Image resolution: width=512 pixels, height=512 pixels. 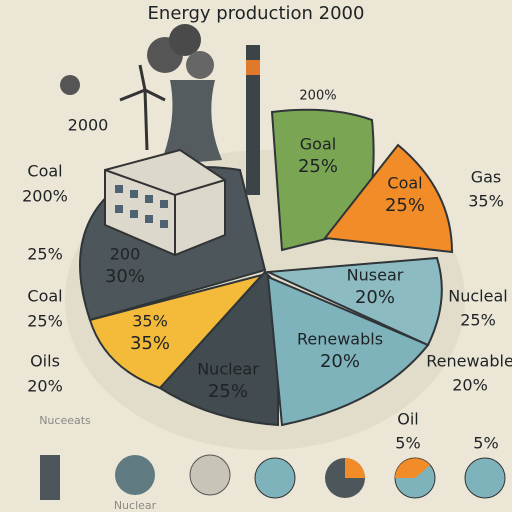 What do you see at coordinates (150, 343) in the screenshot?
I see `slice-value: 35%` at bounding box center [150, 343].